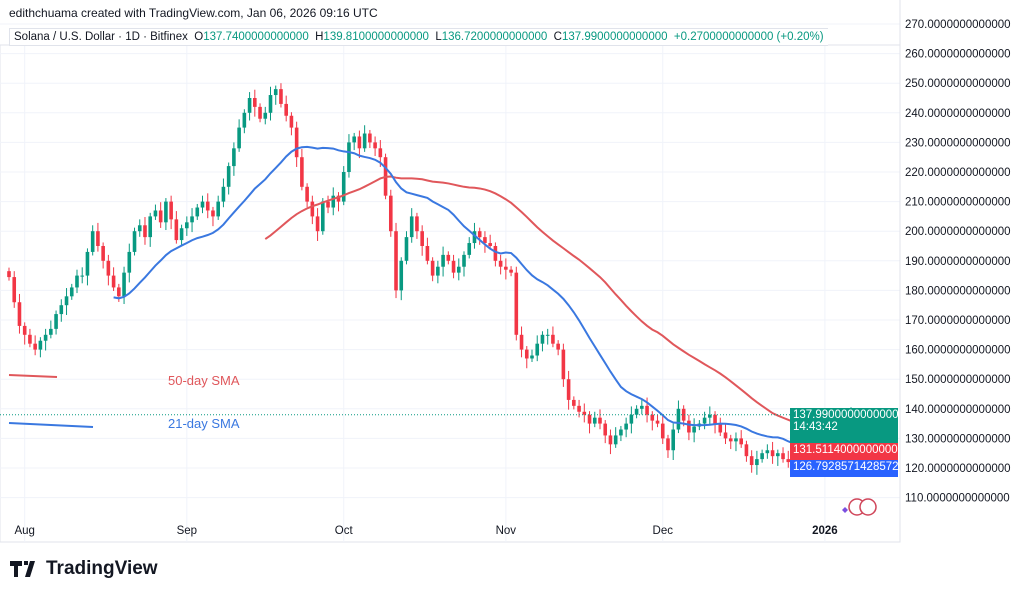 Image resolution: width=1024 pixels, height=595 pixels. What do you see at coordinates (376, 37) in the screenshot?
I see `high-value: 139.8100000000000` at bounding box center [376, 37].